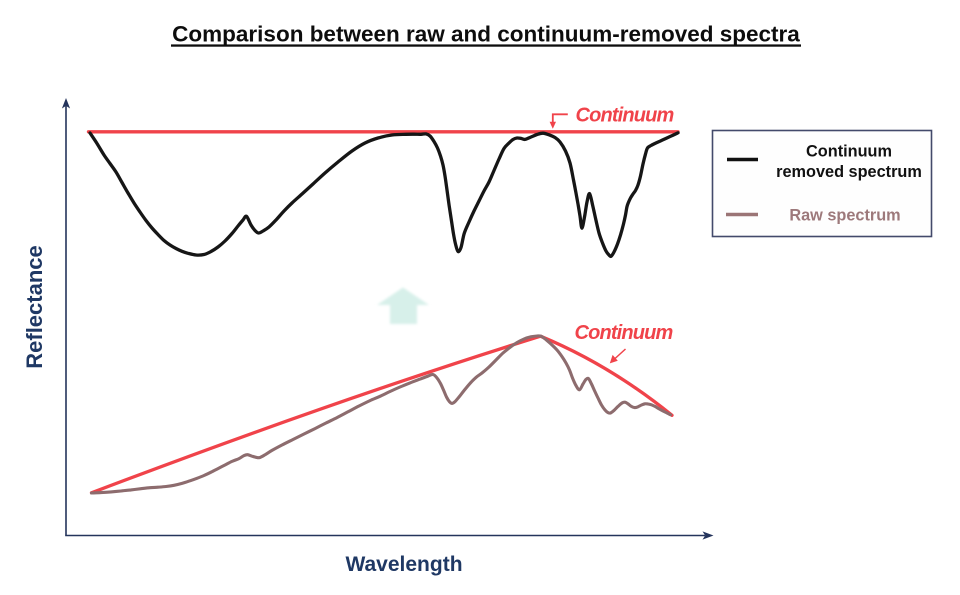 This screenshot has width=960, height=595. Describe the element at coordinates (849, 172) in the screenshot. I see `svg-text: removed spectrum` at that location.